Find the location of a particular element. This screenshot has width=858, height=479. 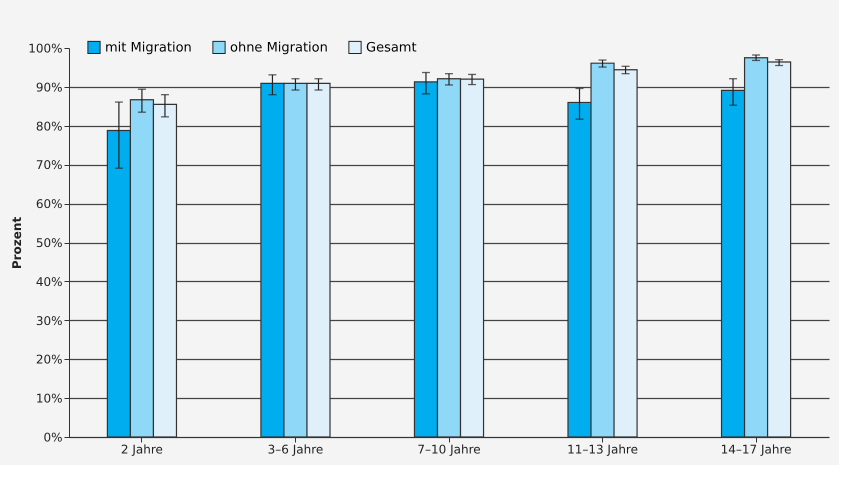

x-tick-label: 7–10 Jahre is located at coordinates (449, 449).